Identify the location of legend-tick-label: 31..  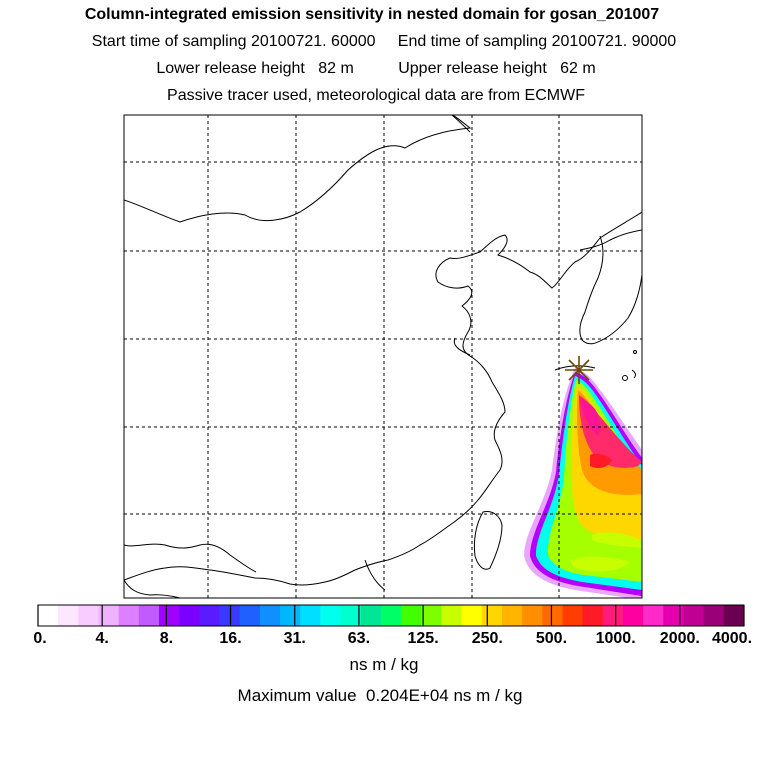
(294, 638).